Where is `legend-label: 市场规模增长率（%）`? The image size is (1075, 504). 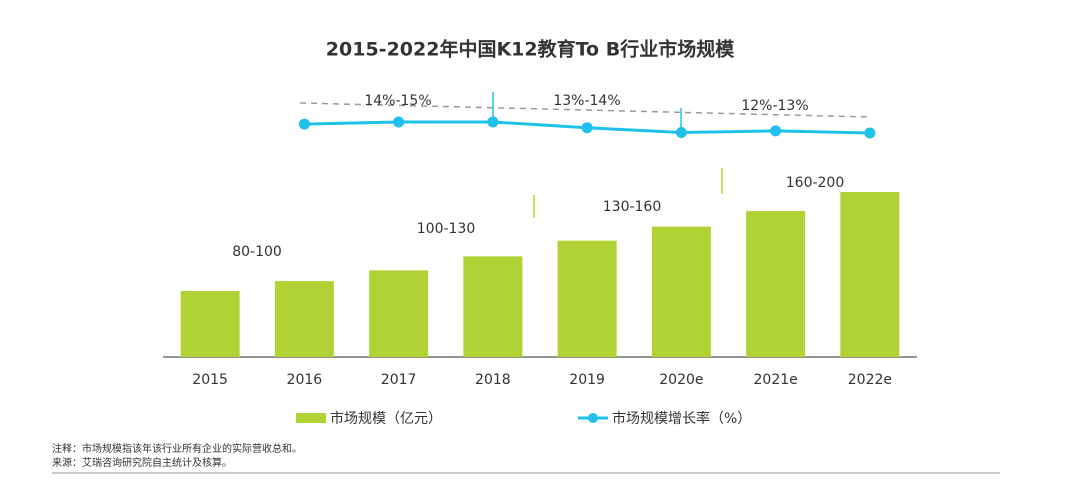
legend-label: 市场规模增长率（%） is located at coordinates (681, 418).